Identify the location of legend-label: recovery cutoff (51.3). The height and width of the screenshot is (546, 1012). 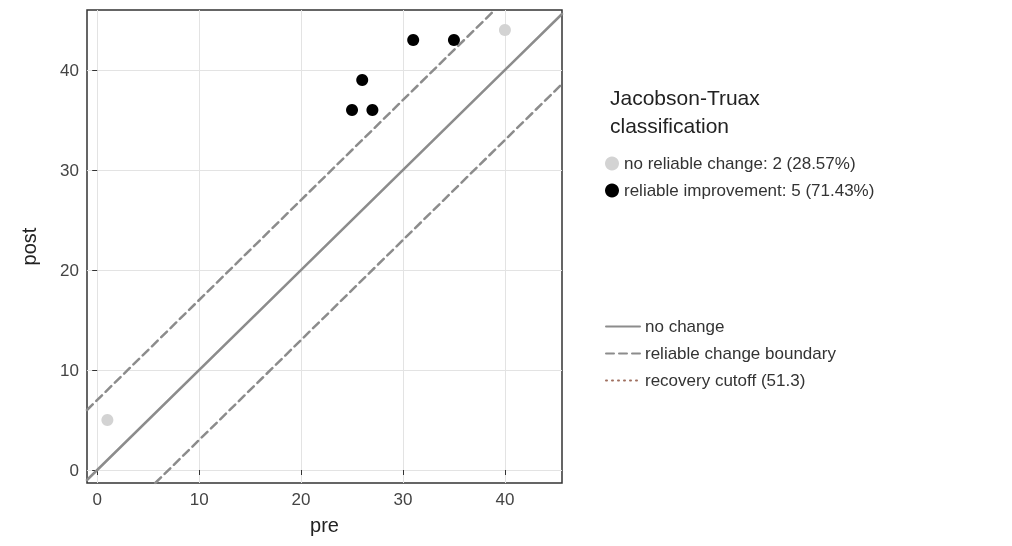
(725, 380).